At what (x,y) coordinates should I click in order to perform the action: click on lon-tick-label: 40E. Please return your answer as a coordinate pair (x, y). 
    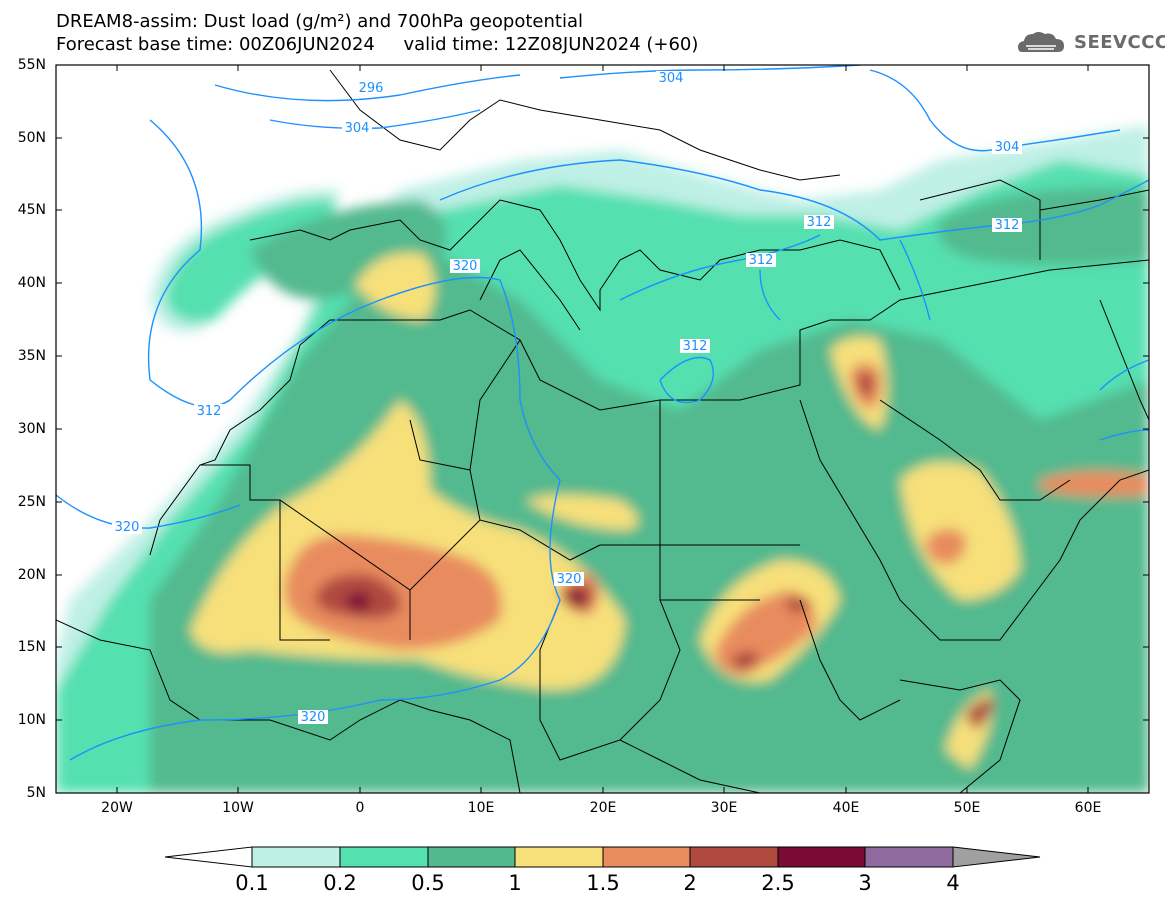
    Looking at the image, I should click on (846, 808).